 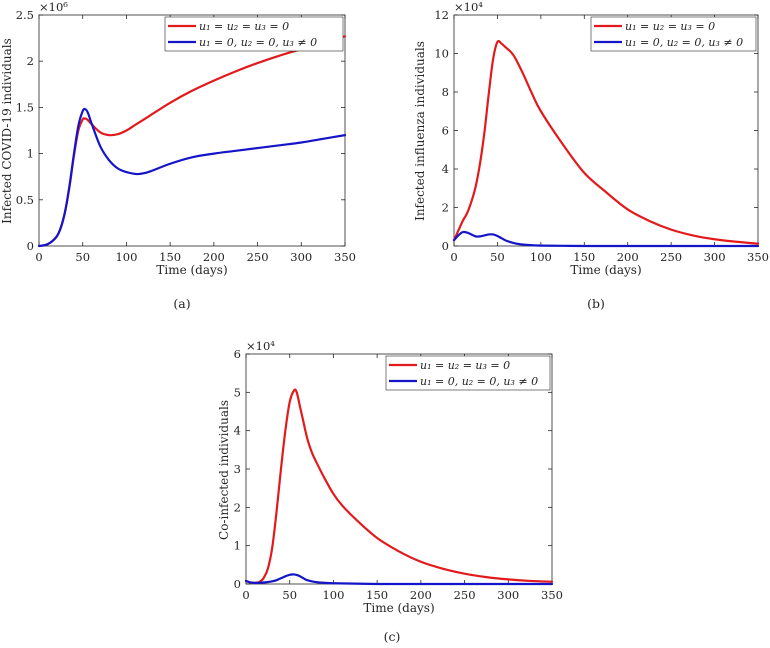 I want to click on y-tick-label: 2.5, so click(x=25, y=15).